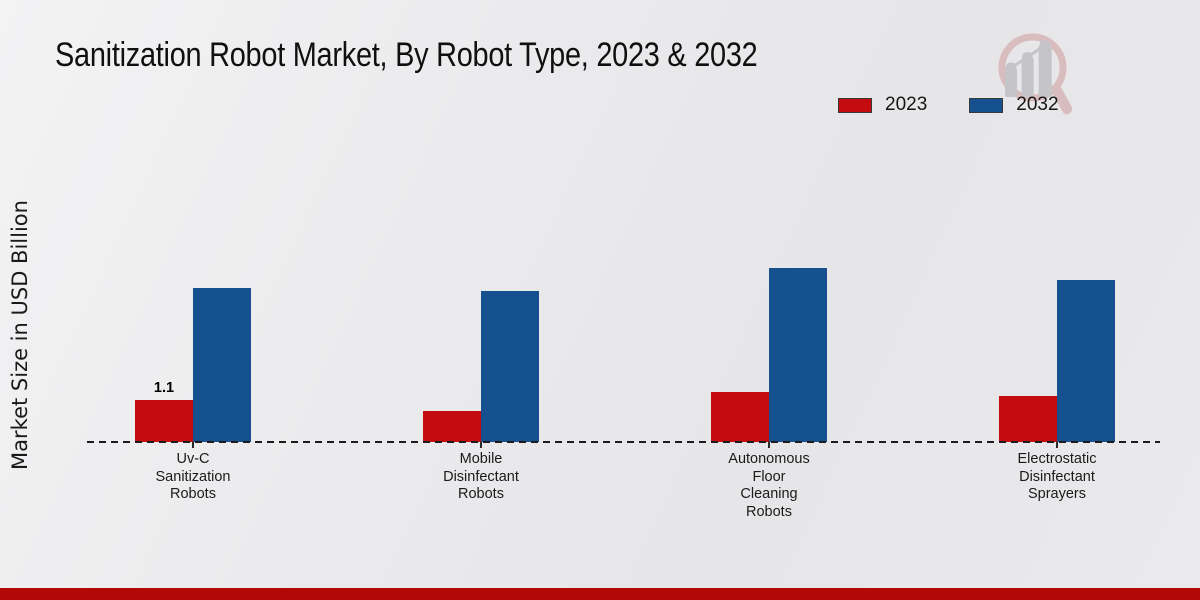  Describe the element at coordinates (986, 105) in the screenshot. I see `legend-swatch-2032` at that location.